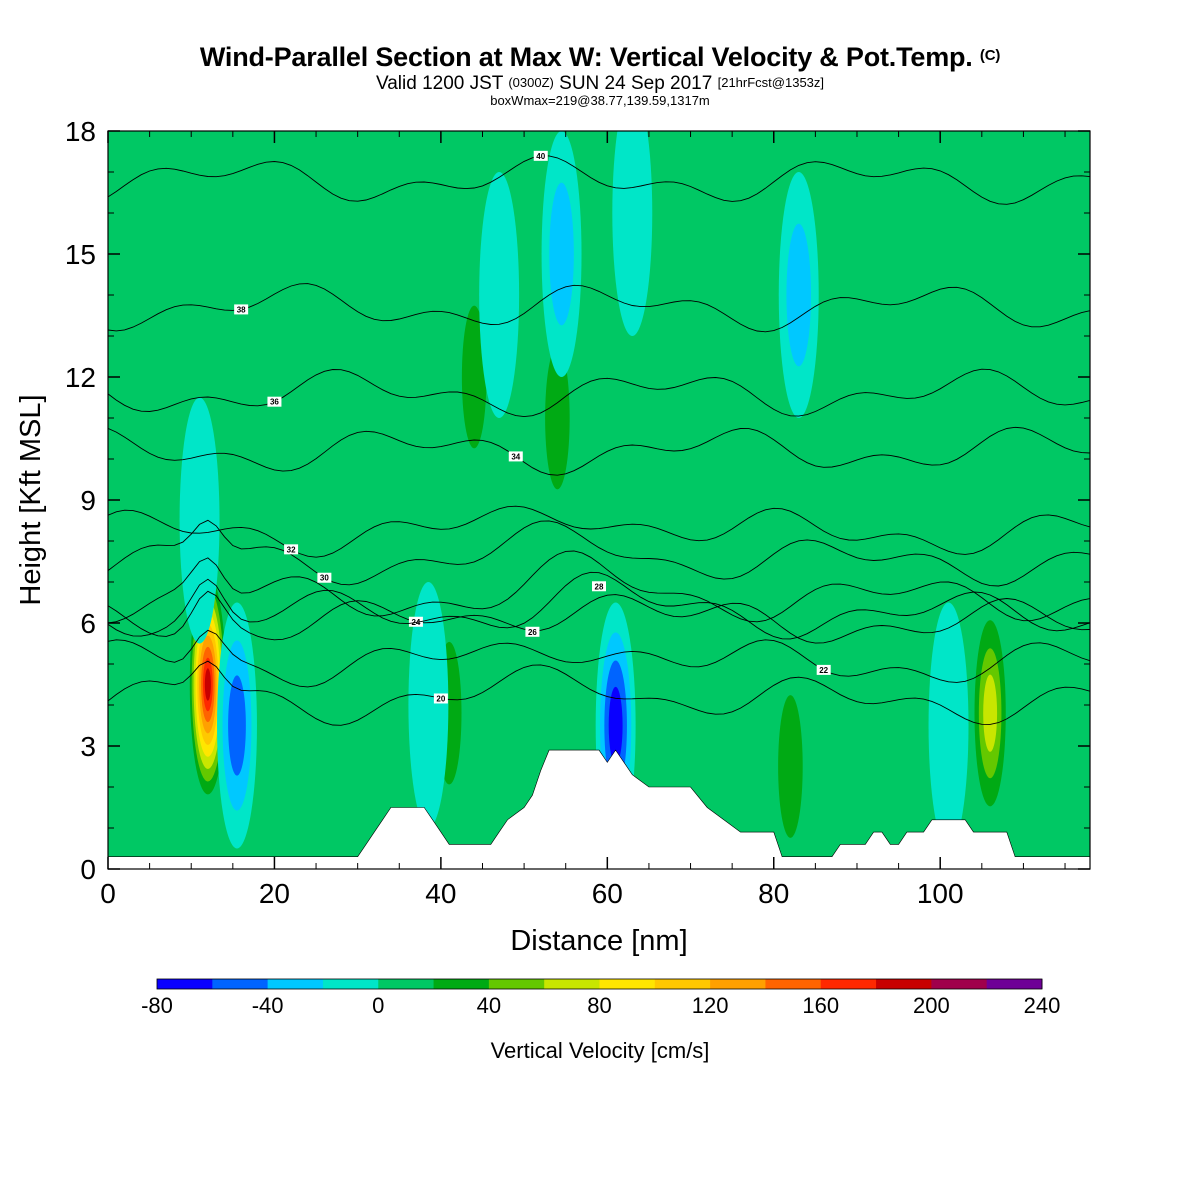  I want to click on colorbar-label-8: 240, so click(1042, 1005).